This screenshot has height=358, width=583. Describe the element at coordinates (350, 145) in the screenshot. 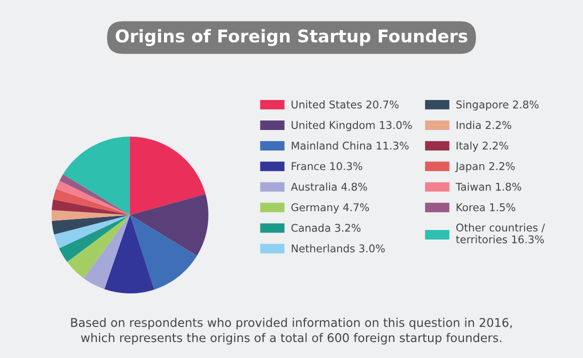

I see `legend-label: Mainland China 11.3%` at that location.